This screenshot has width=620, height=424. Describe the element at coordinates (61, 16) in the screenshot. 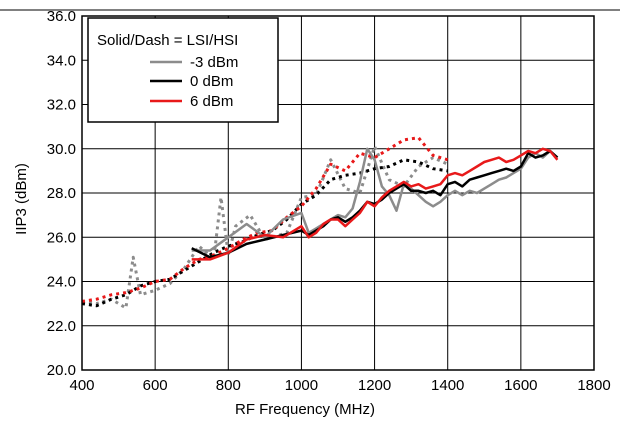

I see `y-tick-label: 36.0` at that location.